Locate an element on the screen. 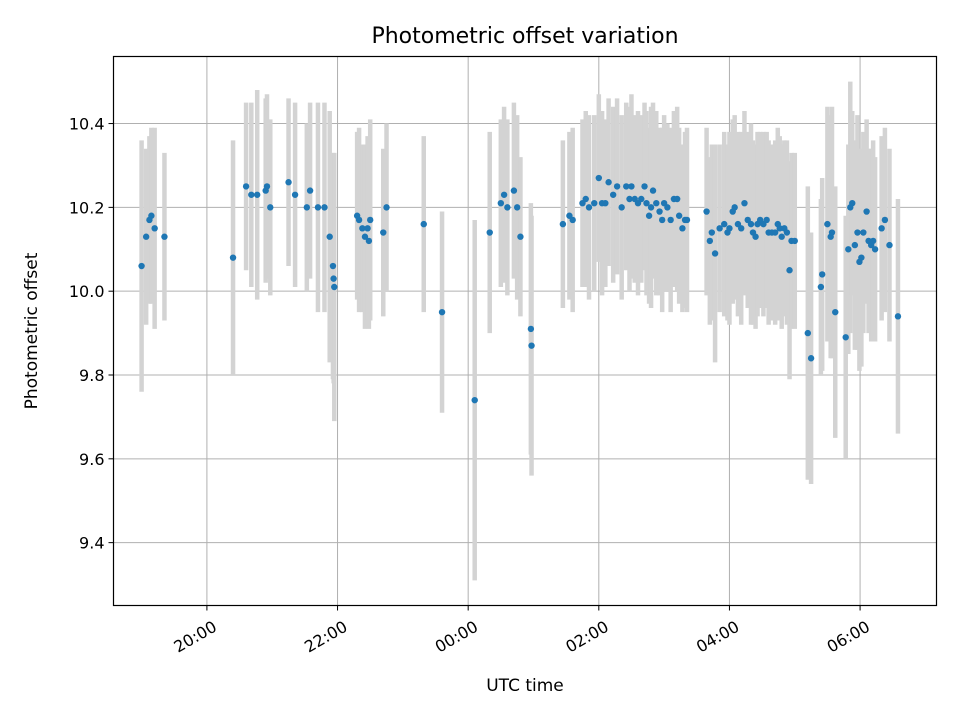 The height and width of the screenshot is (720, 960). y-tick-label: 9.4 is located at coordinates (91, 543).